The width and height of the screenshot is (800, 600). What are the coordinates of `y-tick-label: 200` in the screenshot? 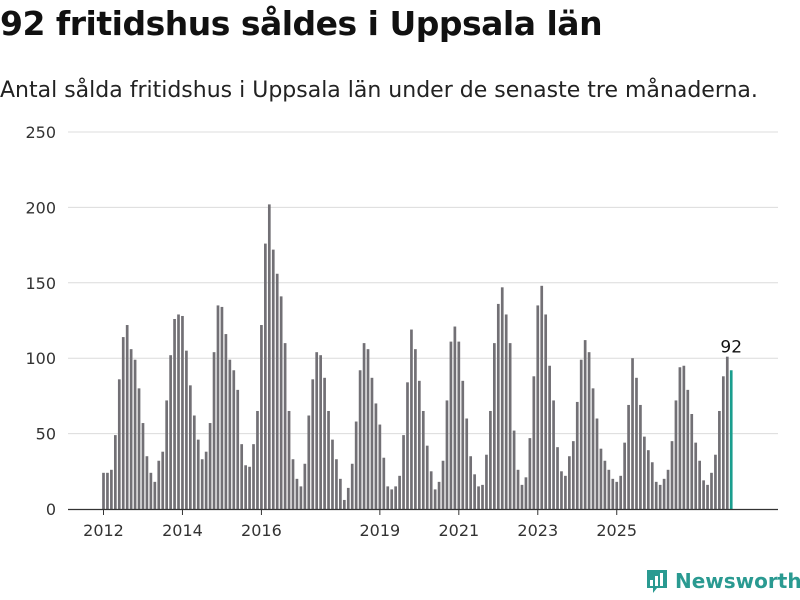 It's located at (40, 207).